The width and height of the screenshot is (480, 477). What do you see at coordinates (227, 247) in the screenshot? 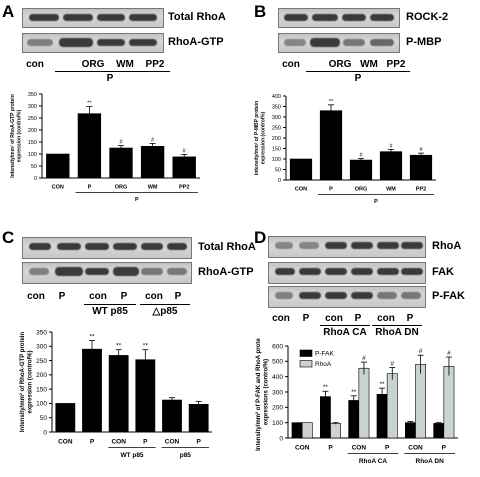
I see `blot-c-1-label: Total RhoA` at bounding box center [227, 247].